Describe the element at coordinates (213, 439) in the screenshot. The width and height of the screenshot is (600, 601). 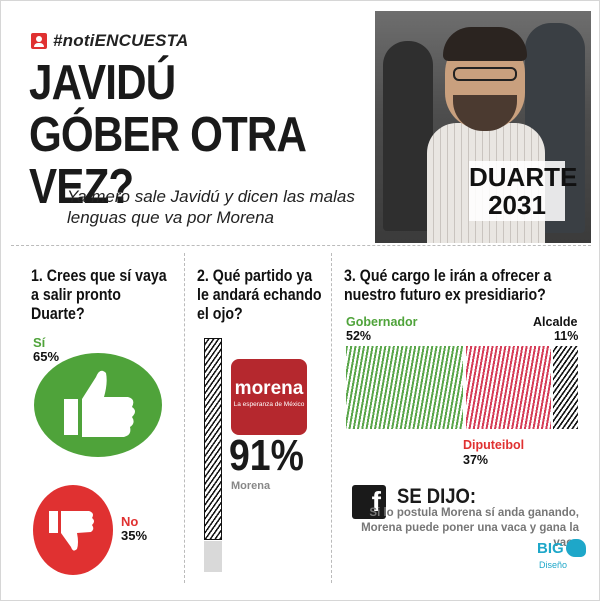
I see `morena-bar` at that location.